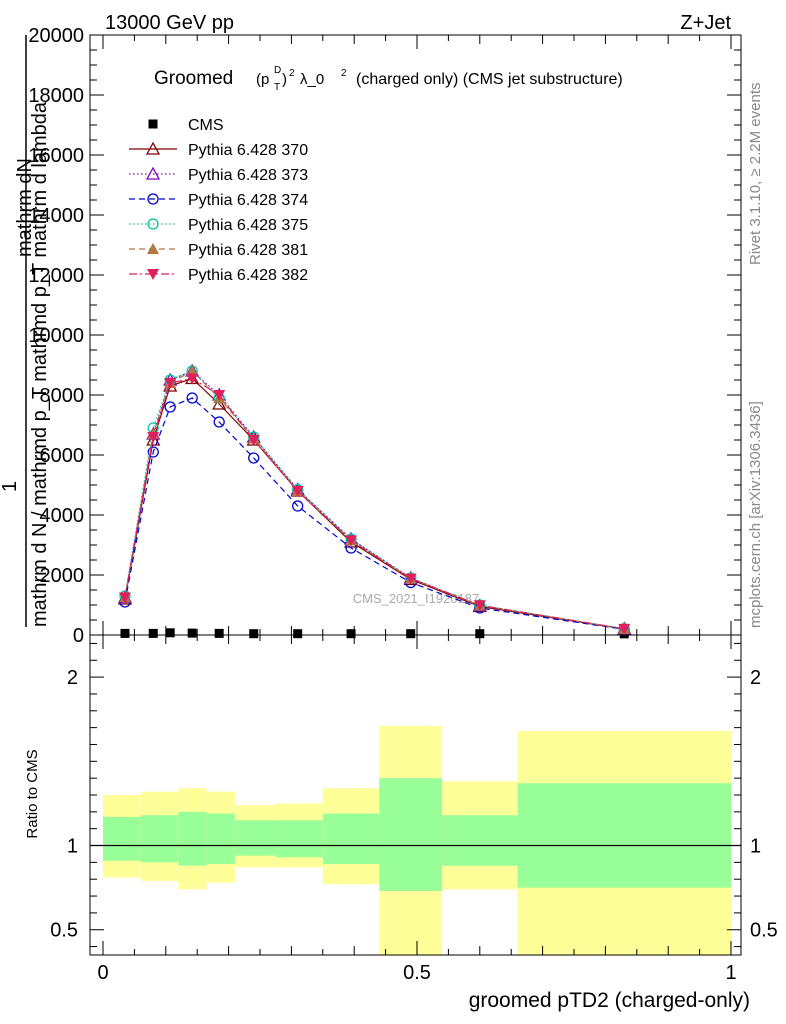  Describe the element at coordinates (417, 973) in the screenshot. I see `x-tick-label: 0.5` at that location.